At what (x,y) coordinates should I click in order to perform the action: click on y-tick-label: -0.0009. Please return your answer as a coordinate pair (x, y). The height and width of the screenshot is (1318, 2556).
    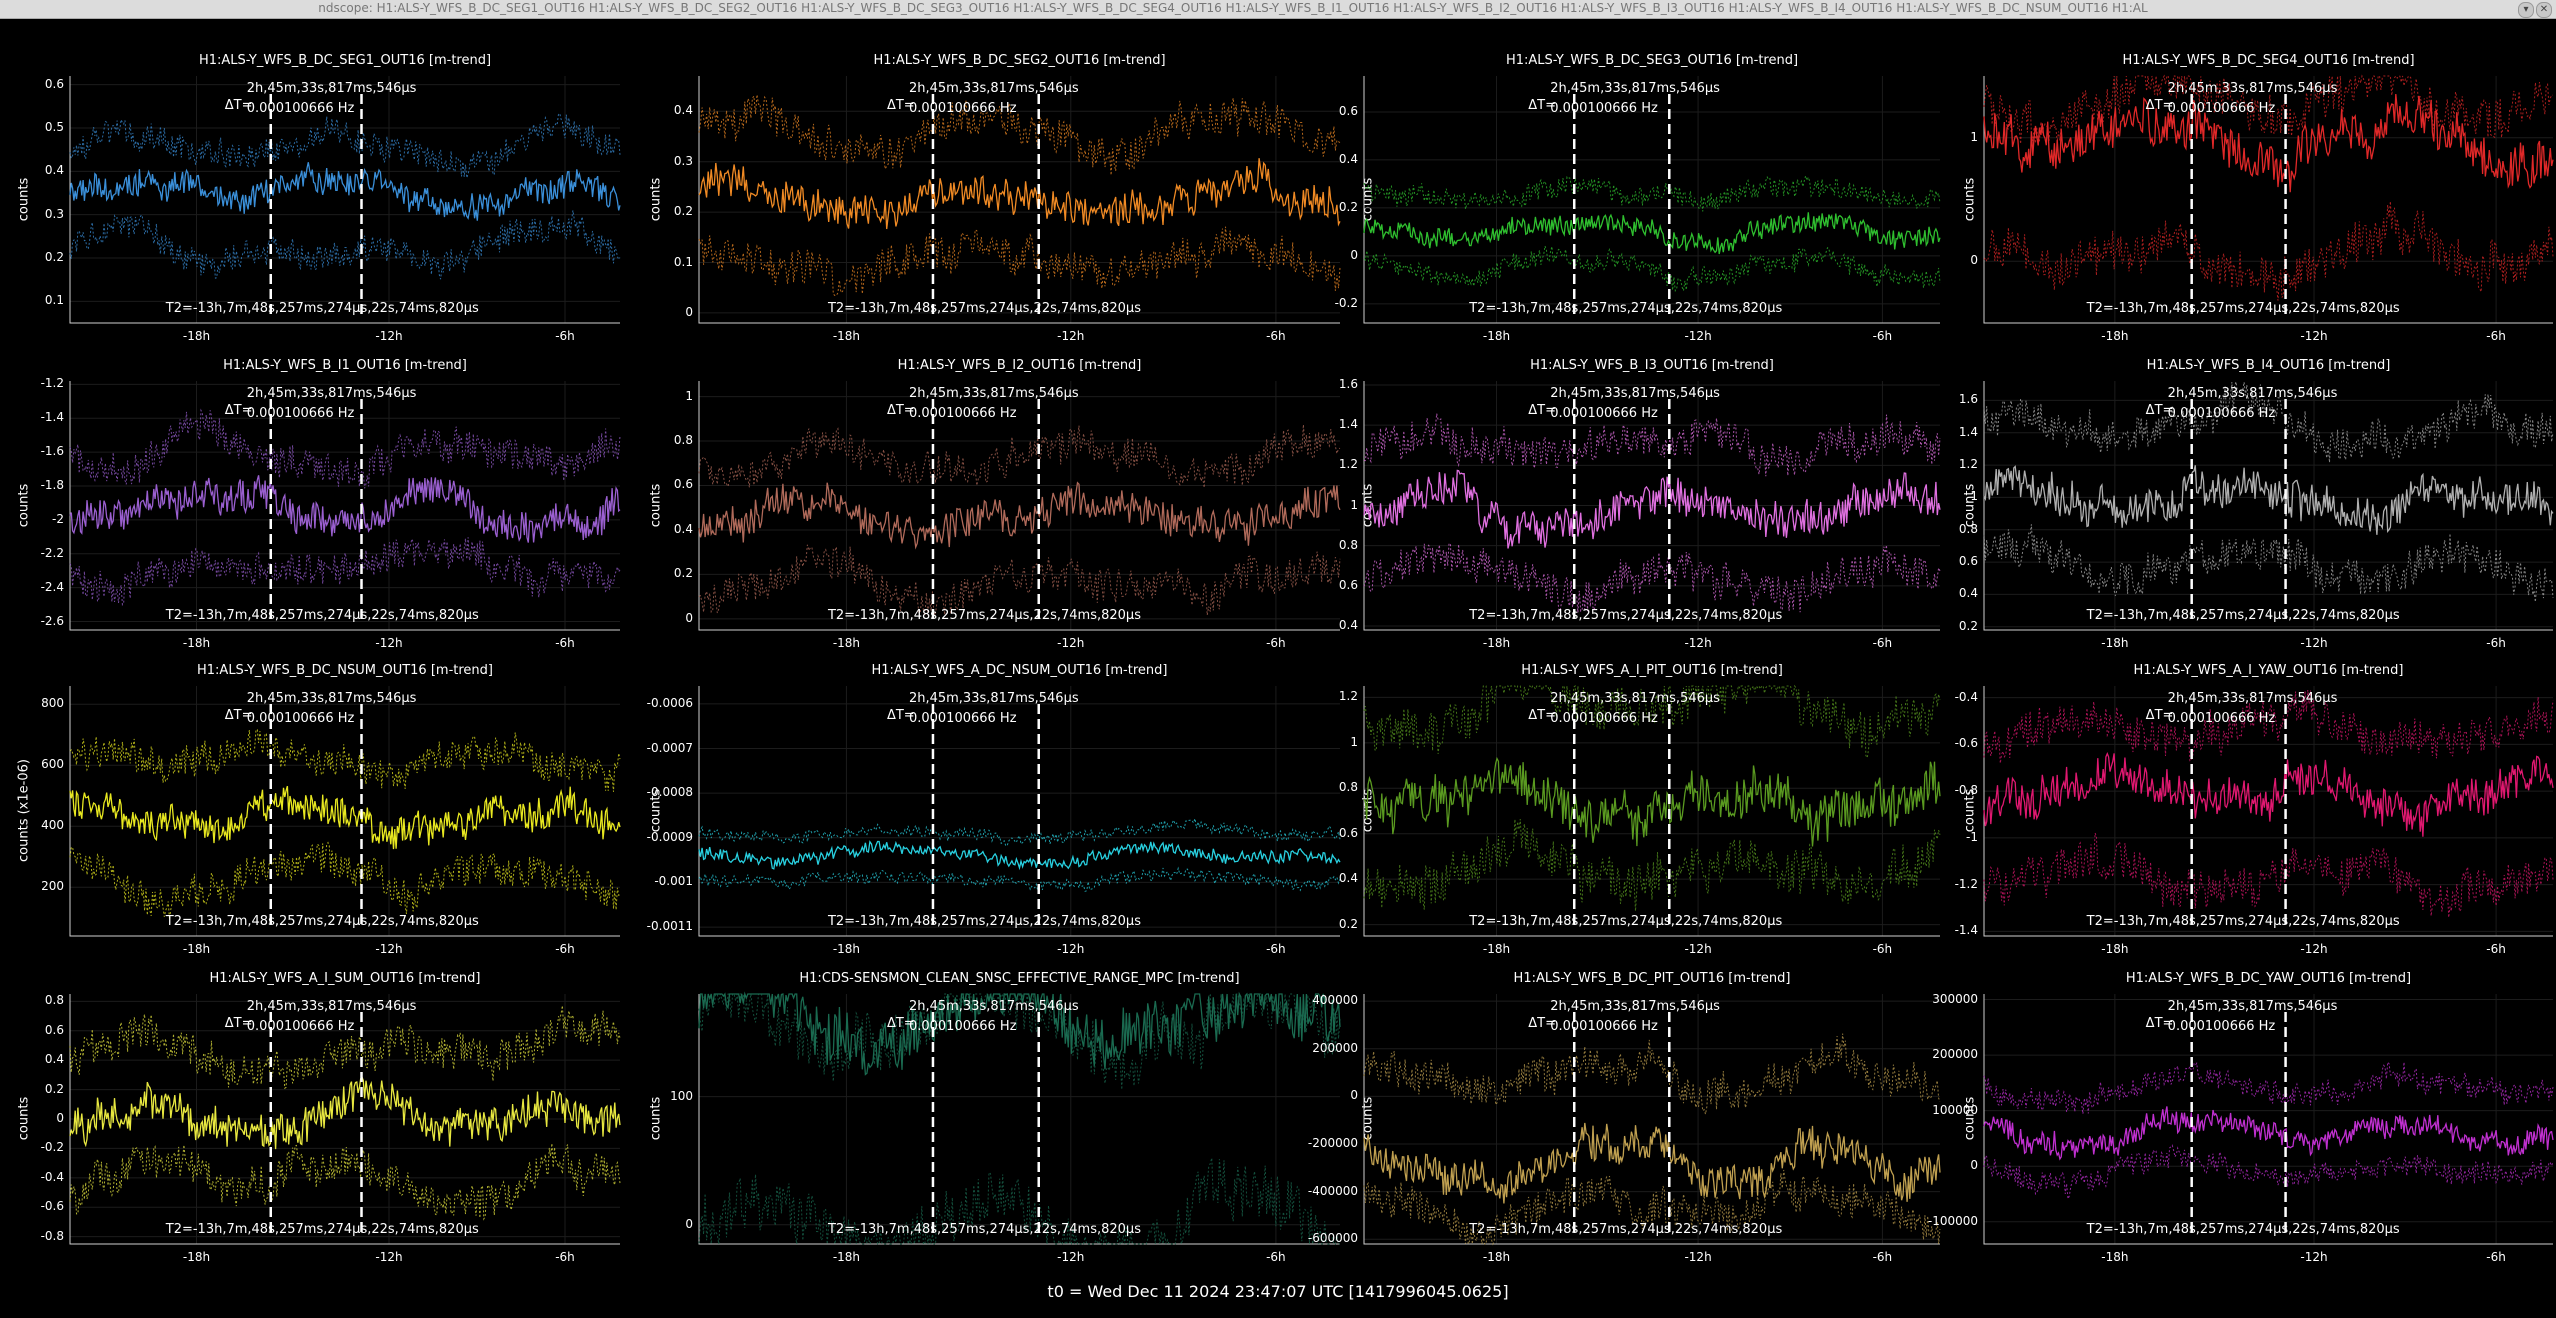
    Looking at the image, I should click on (669, 836).